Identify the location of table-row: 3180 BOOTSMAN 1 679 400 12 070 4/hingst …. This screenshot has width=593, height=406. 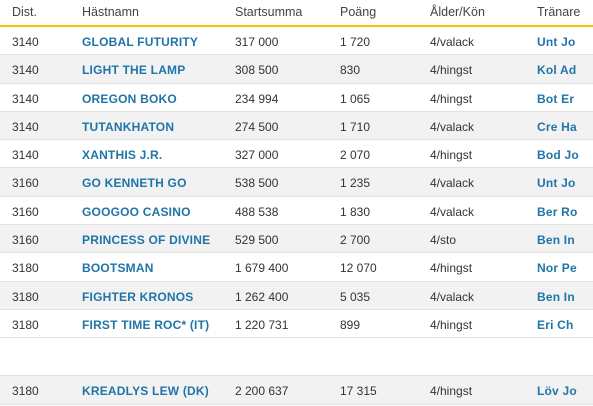
(296, 267).